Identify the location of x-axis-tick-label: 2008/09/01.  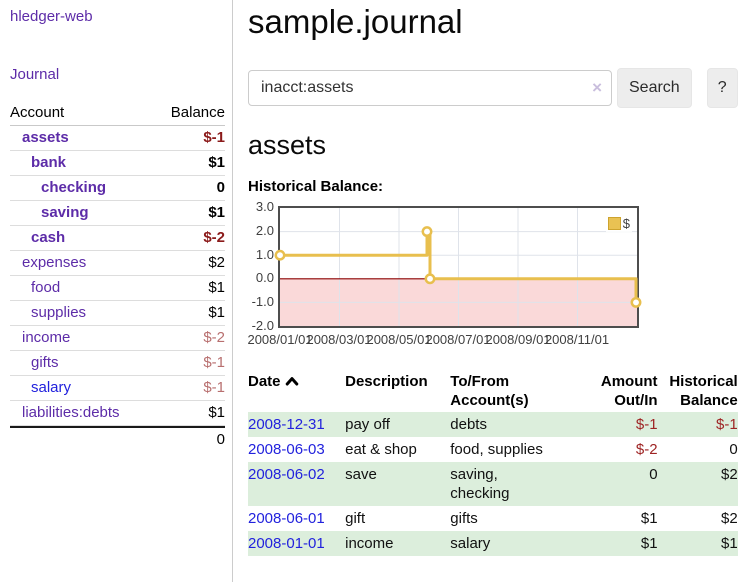
(518, 339).